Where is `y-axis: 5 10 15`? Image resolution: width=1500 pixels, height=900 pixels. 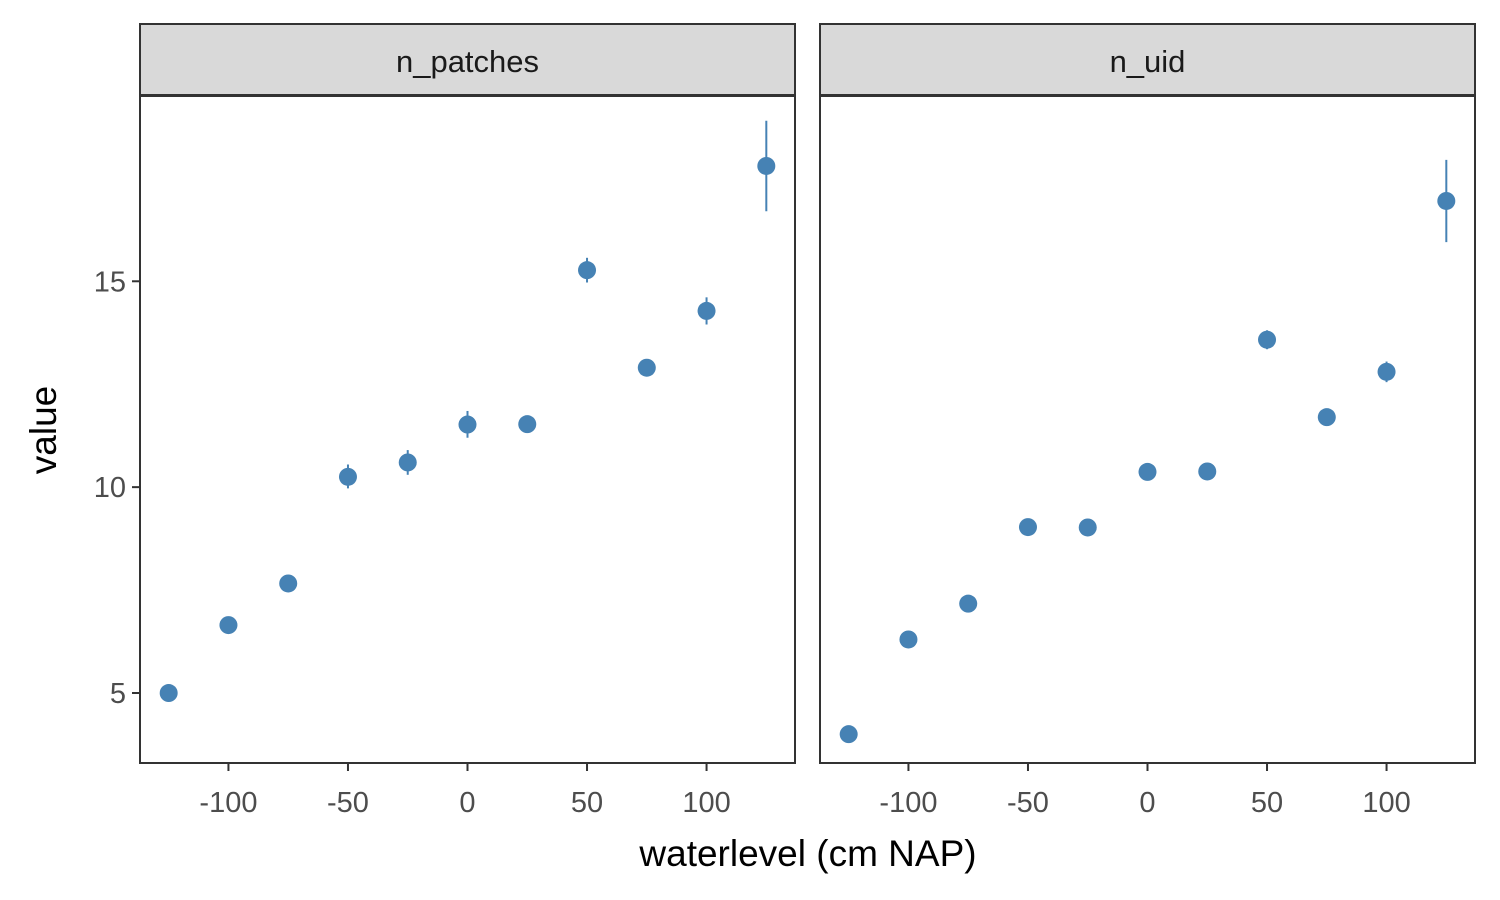 y-axis: 5 10 15 is located at coordinates (117, 488).